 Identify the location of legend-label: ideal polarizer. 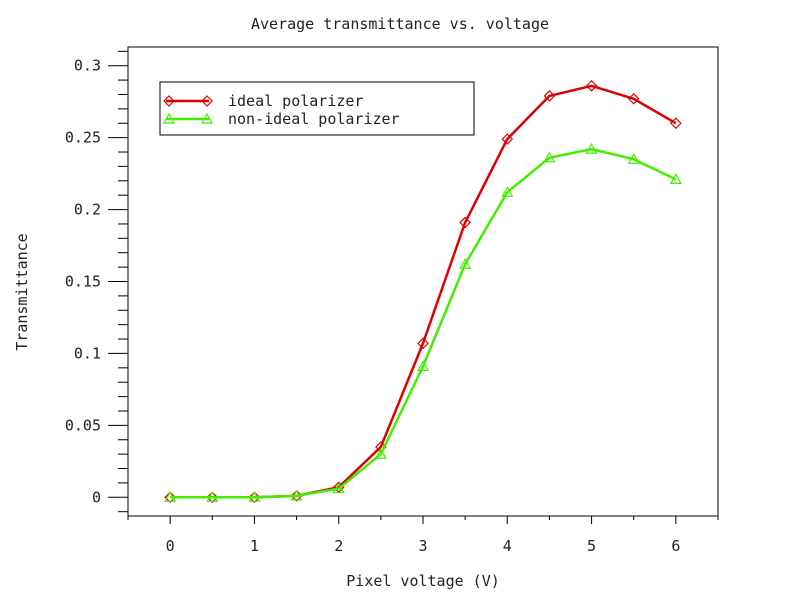
(295, 101).